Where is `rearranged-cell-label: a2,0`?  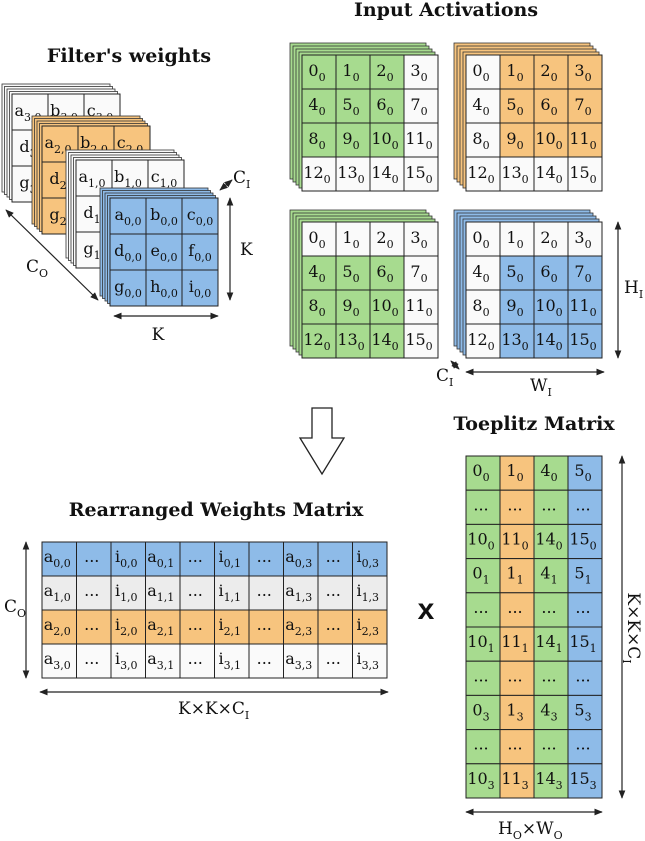
rearranged-cell-label: a2,0 is located at coordinates (57, 626).